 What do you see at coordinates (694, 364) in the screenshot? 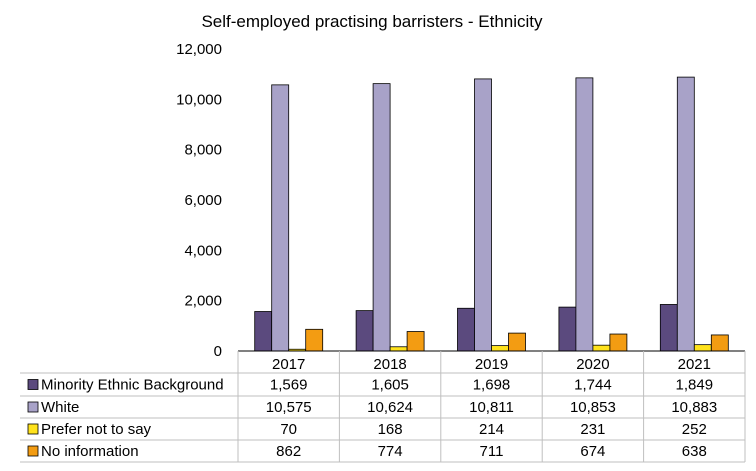
I see `x-tick-label: 2021` at bounding box center [694, 364].